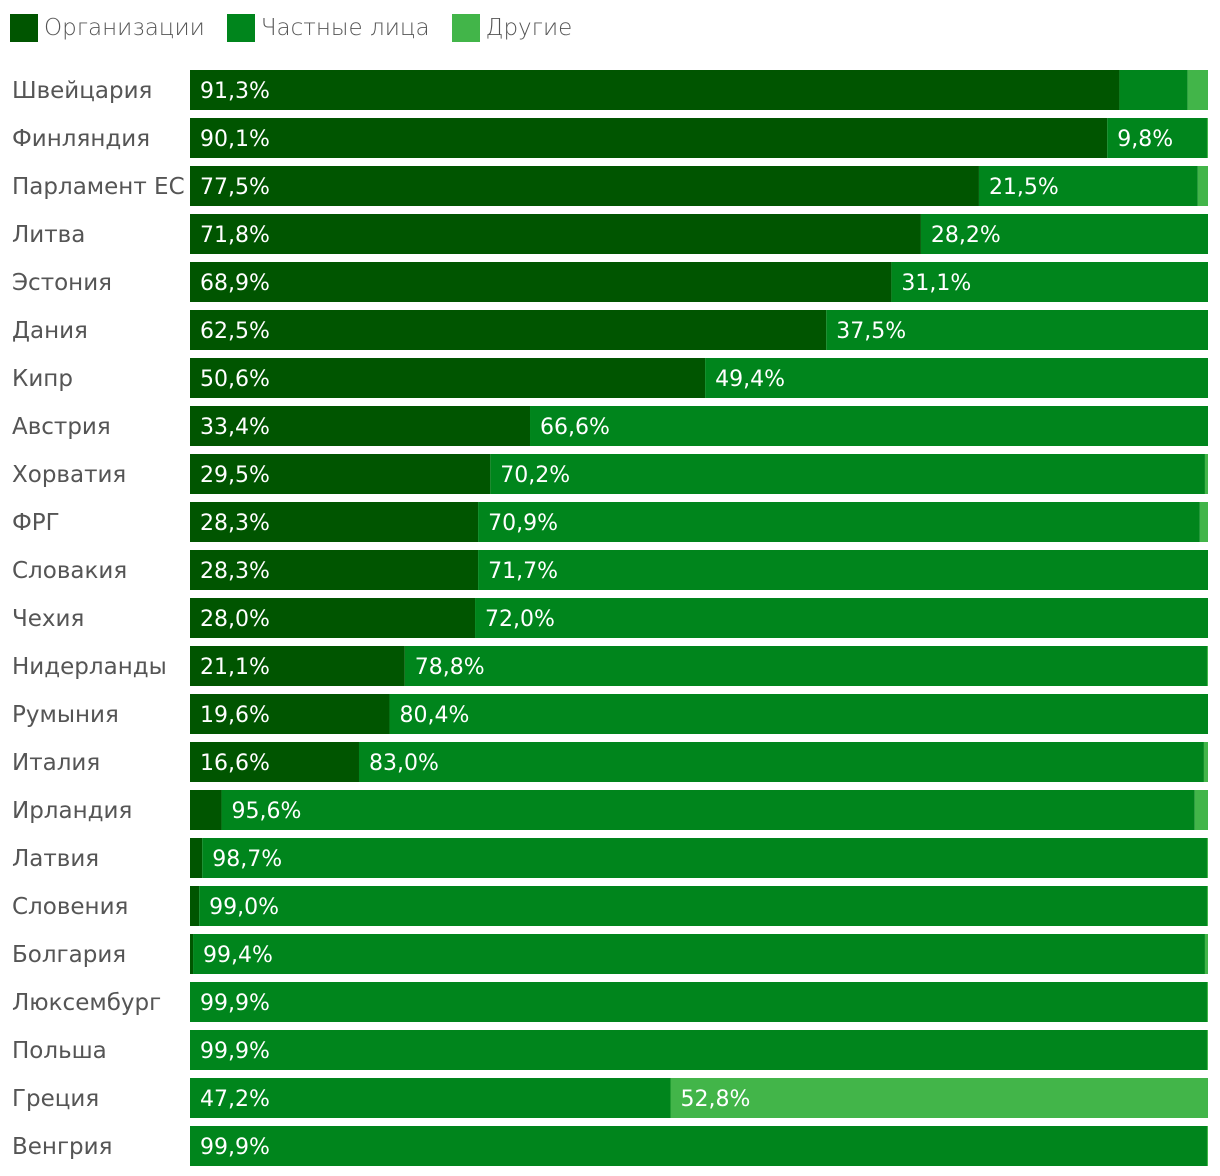  I want to click on category-label: Италия, so click(56, 763).